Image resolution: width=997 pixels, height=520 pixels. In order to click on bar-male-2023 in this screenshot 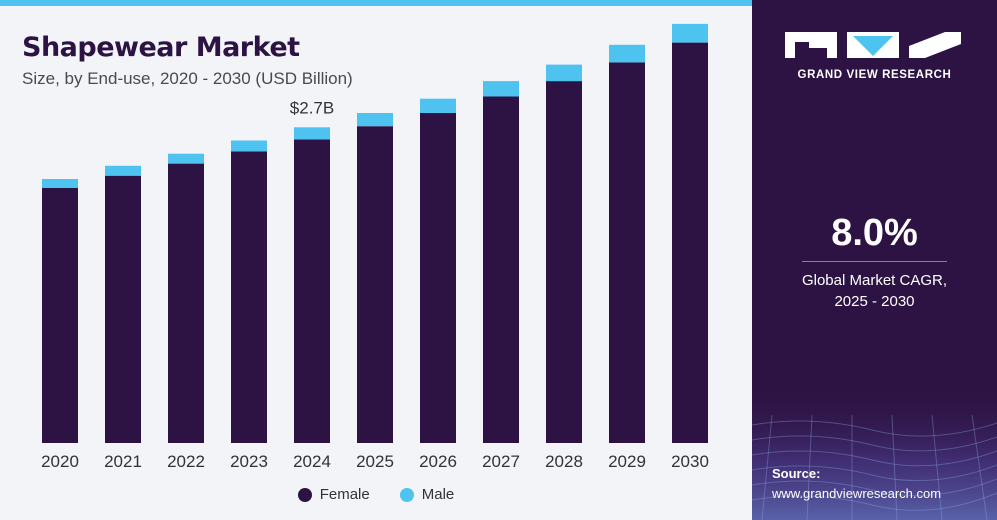, I will do `click(249, 146)`.